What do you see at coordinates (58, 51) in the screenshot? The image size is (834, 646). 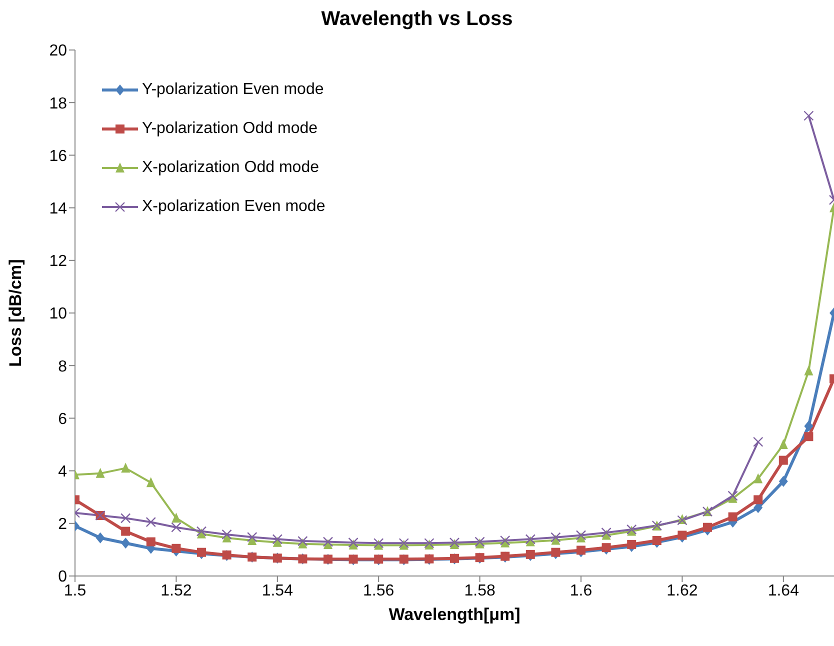 I see `y-tick-label: 20` at bounding box center [58, 51].